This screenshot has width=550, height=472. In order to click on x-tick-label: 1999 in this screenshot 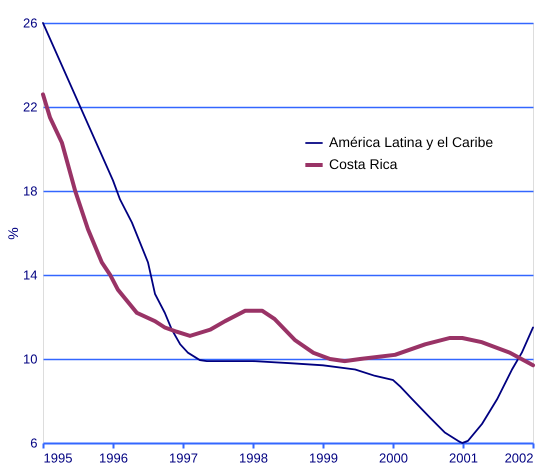, I will do `click(323, 458)`.